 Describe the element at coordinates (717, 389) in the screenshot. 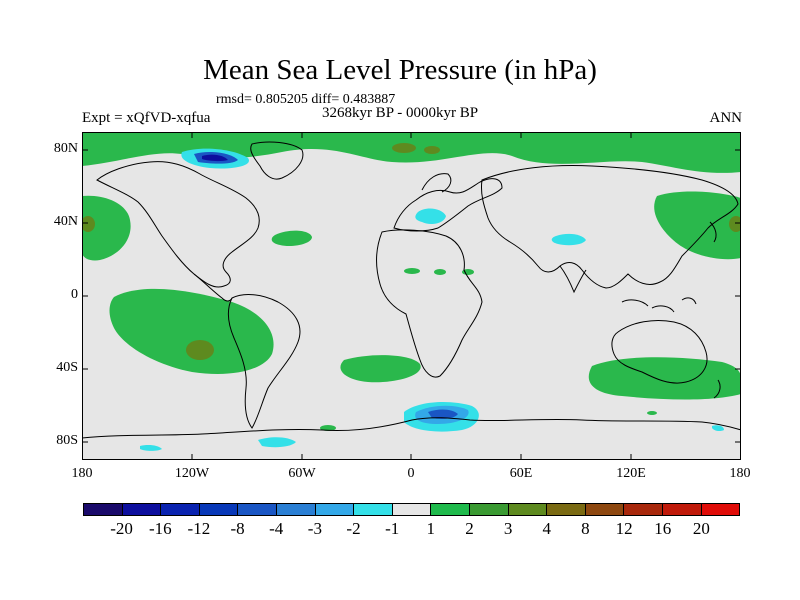

I see `new-zealand` at that location.